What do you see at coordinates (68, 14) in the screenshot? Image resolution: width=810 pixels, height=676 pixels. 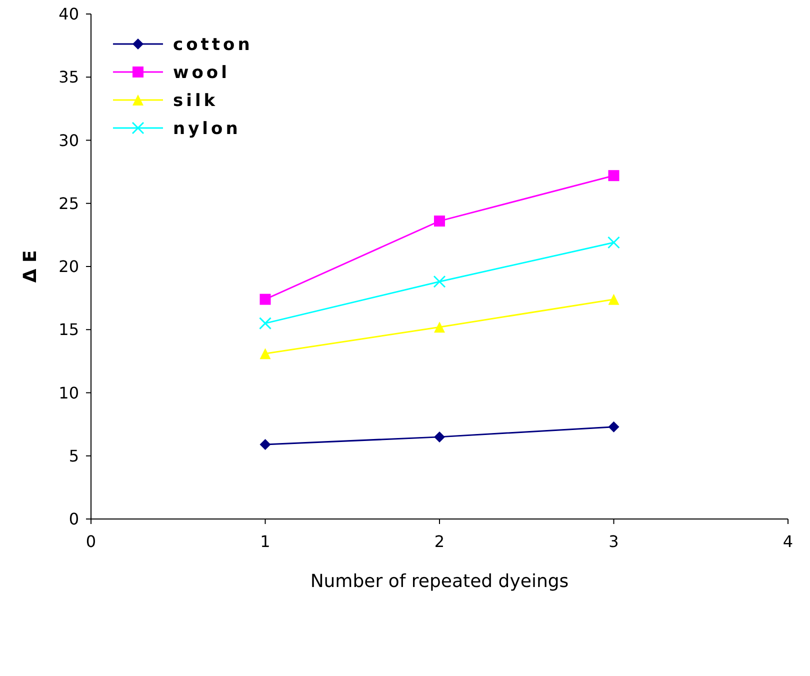 I see `y-tick-label: 40` at bounding box center [68, 14].